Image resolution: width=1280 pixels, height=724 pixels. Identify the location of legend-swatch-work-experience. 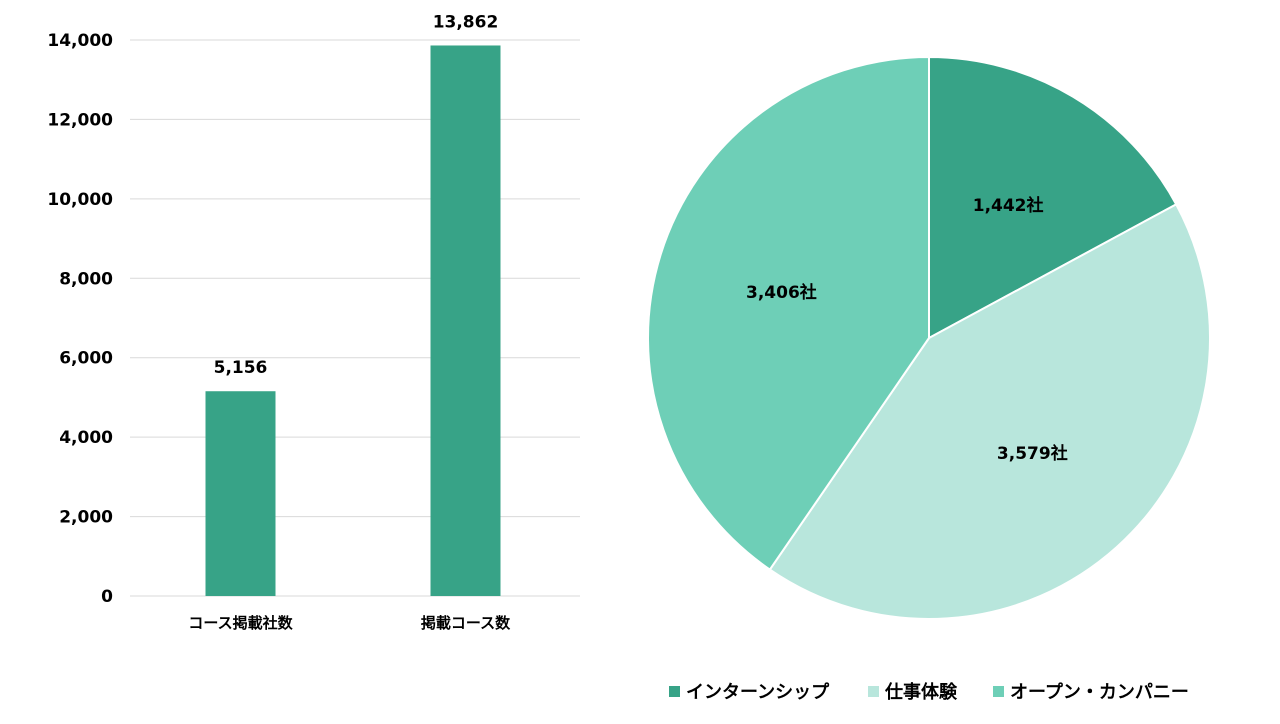
(873, 691).